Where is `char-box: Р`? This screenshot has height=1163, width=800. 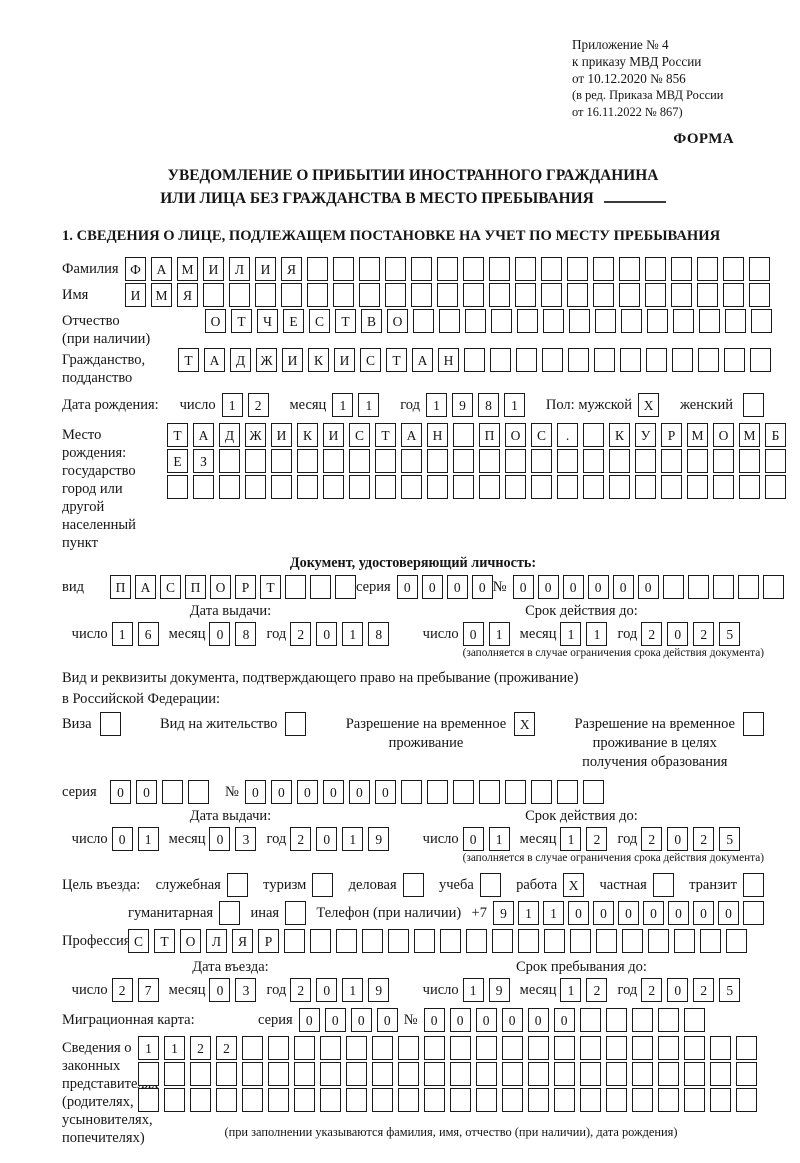
char-box: Р is located at coordinates (245, 587).